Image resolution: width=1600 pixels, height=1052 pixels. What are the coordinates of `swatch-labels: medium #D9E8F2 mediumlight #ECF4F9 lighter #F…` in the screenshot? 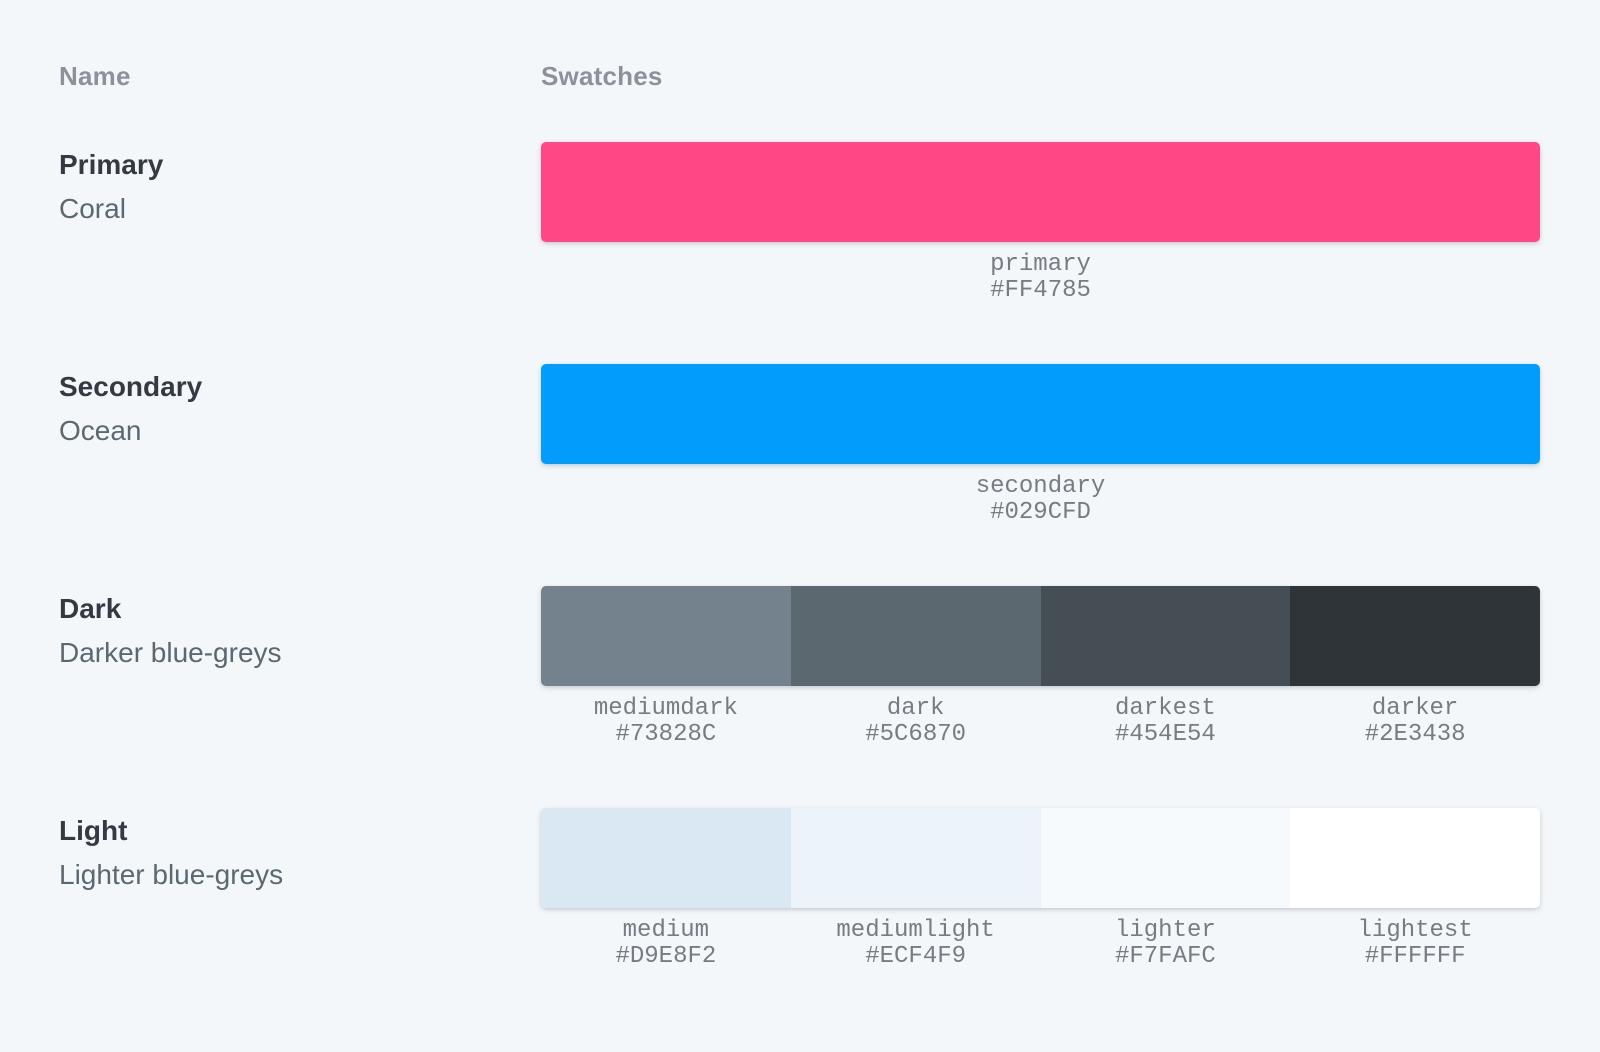 It's located at (1040, 944).